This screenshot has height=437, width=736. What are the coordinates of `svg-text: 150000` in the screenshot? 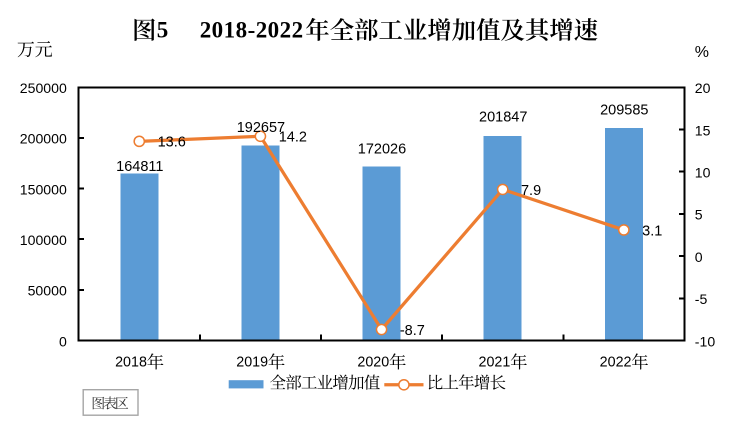 It's located at (43, 189).